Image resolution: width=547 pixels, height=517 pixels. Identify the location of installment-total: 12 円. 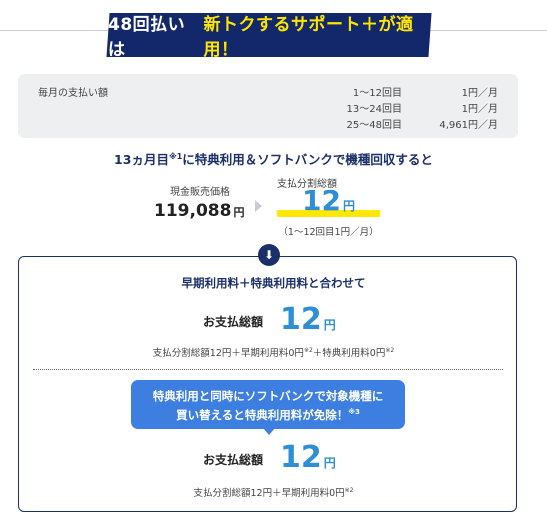
(328, 203).